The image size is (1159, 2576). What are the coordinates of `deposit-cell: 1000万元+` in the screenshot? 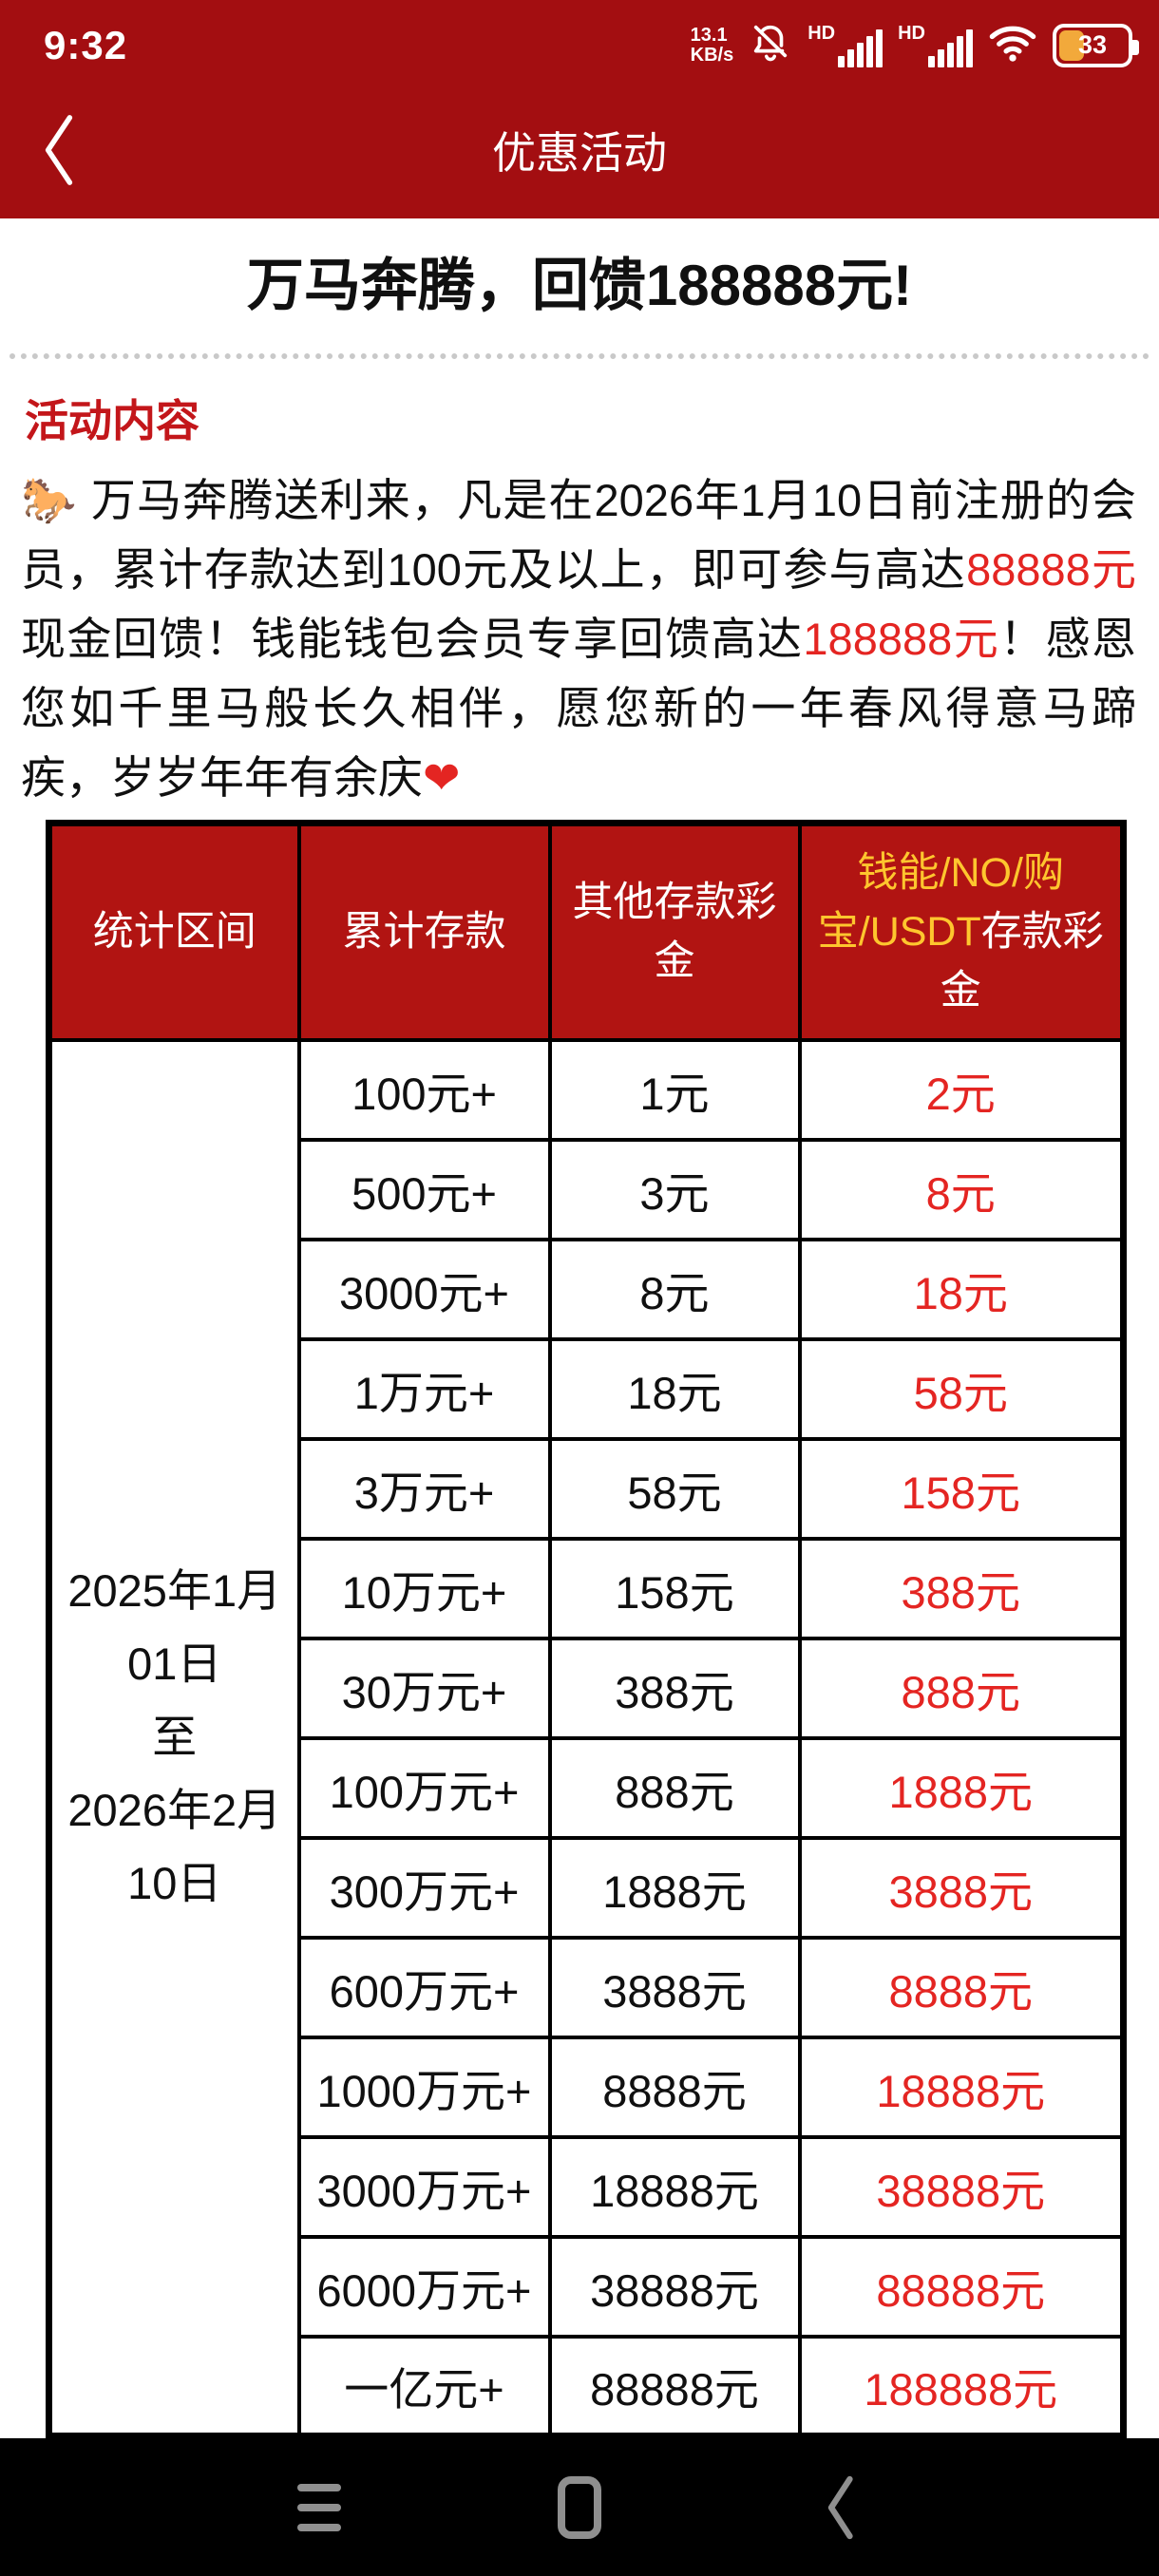 It's located at (424, 2087).